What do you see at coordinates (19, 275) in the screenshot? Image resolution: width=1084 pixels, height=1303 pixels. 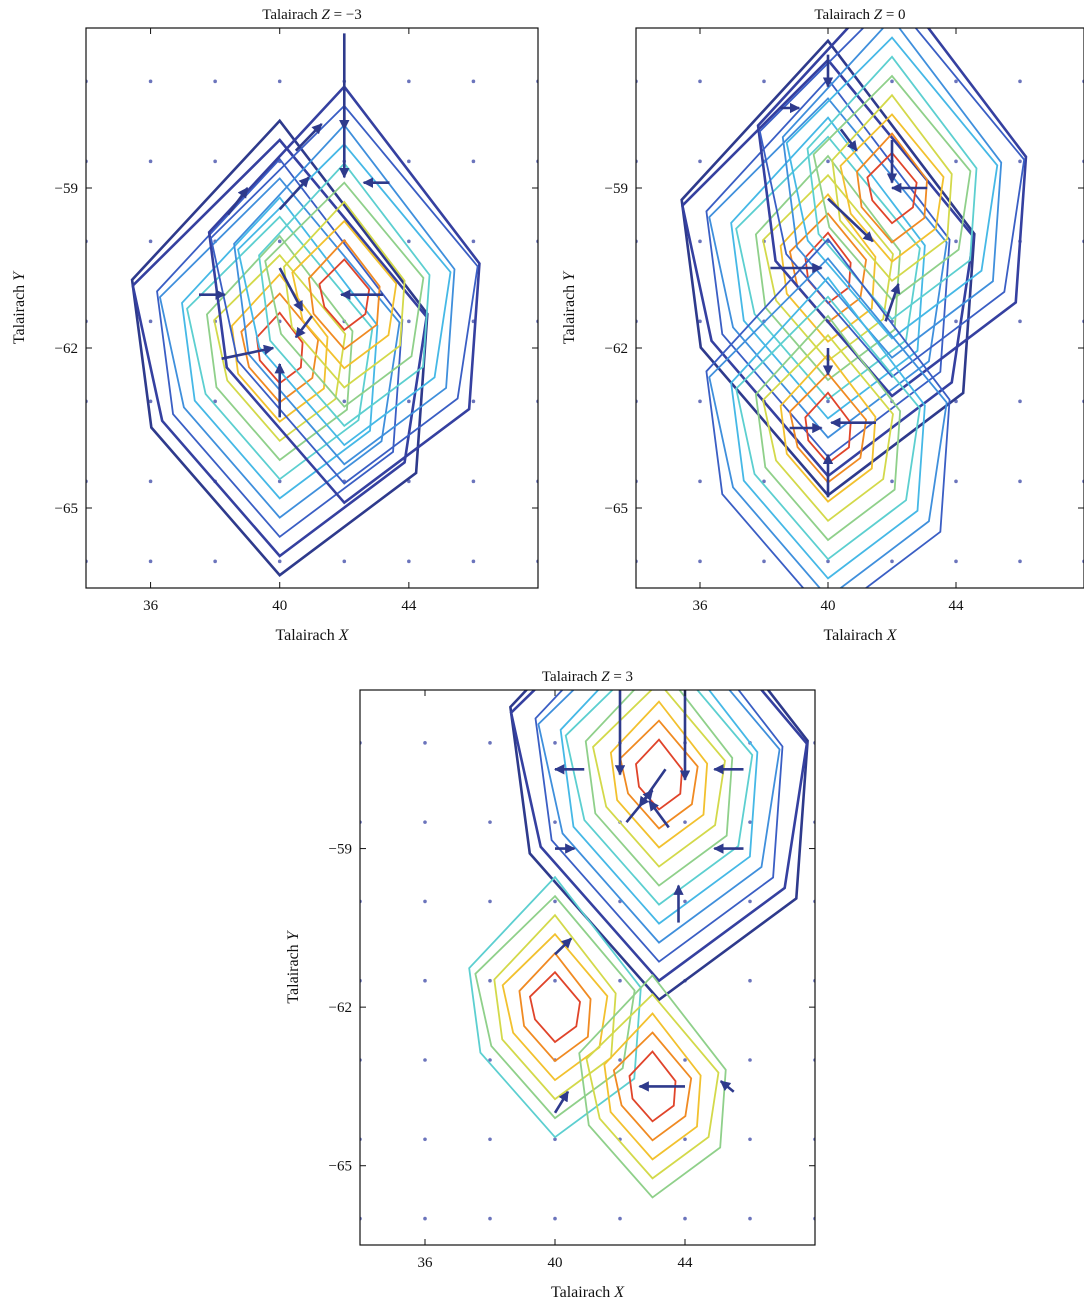 I see `y-label-var: Y` at bounding box center [19, 275].